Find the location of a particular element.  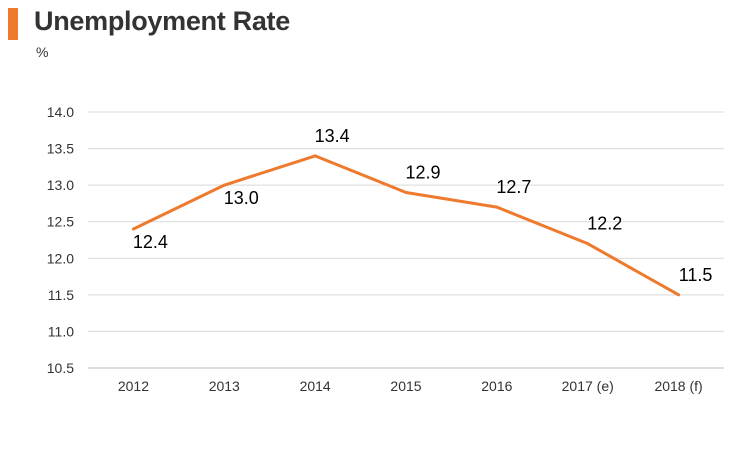

data-label: 11.5 is located at coordinates (696, 275).